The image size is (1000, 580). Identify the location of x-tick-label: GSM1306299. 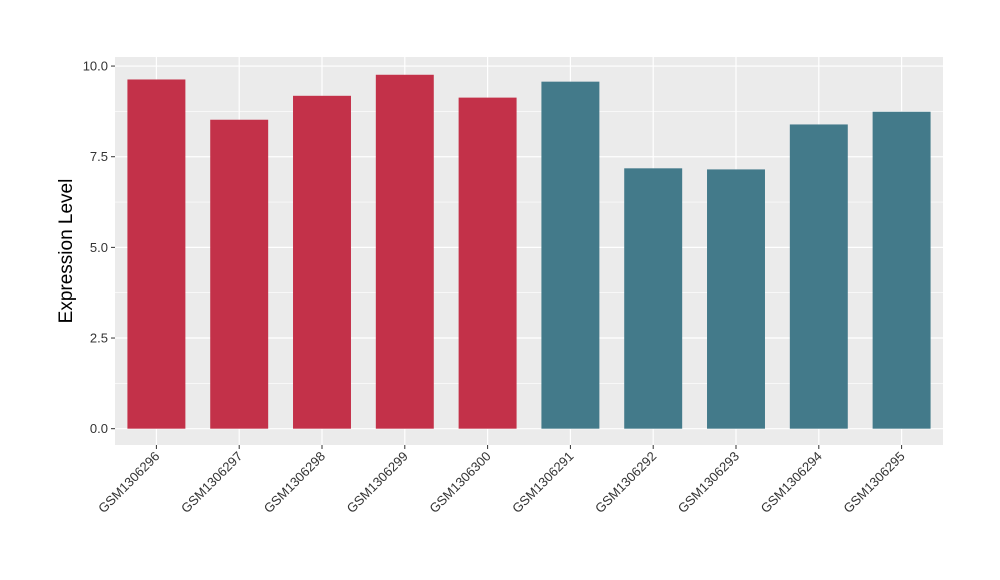
(377, 482).